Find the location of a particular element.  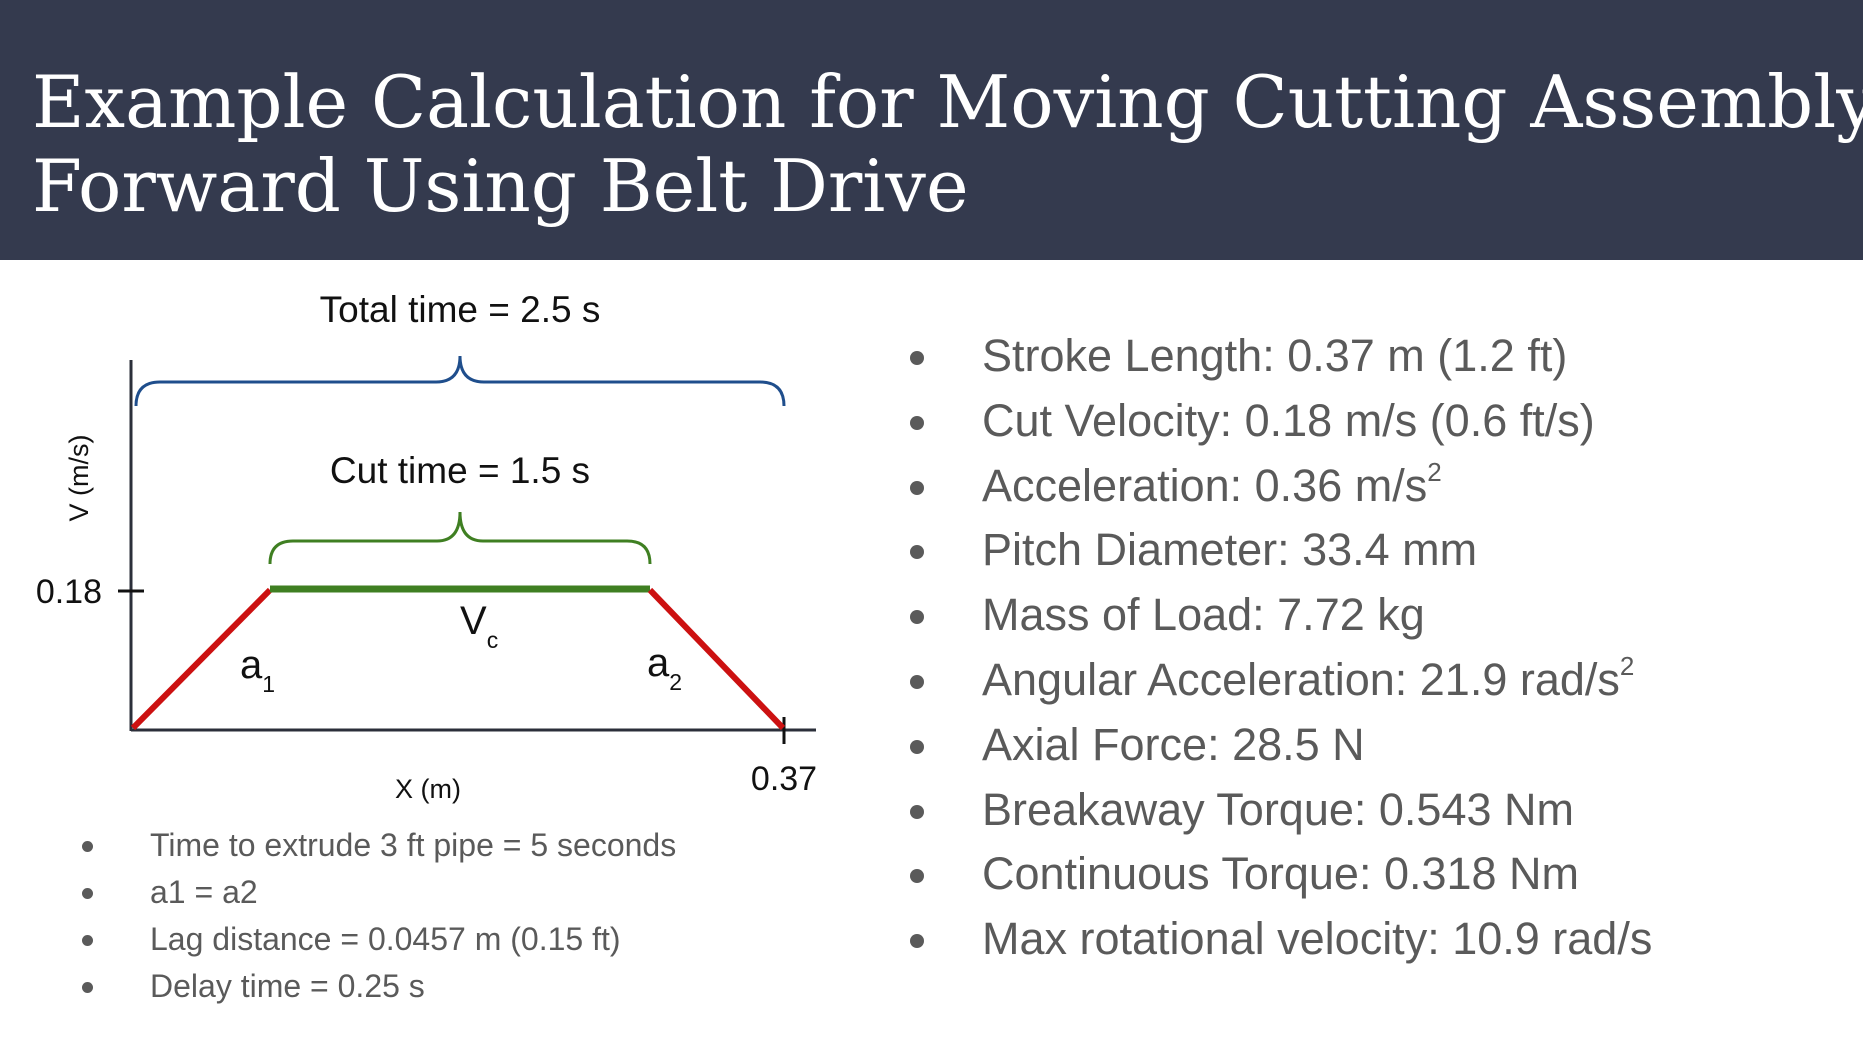

list-item: Lag distance = 0.0457 m (0.15 ft) is located at coordinates (378, 939).